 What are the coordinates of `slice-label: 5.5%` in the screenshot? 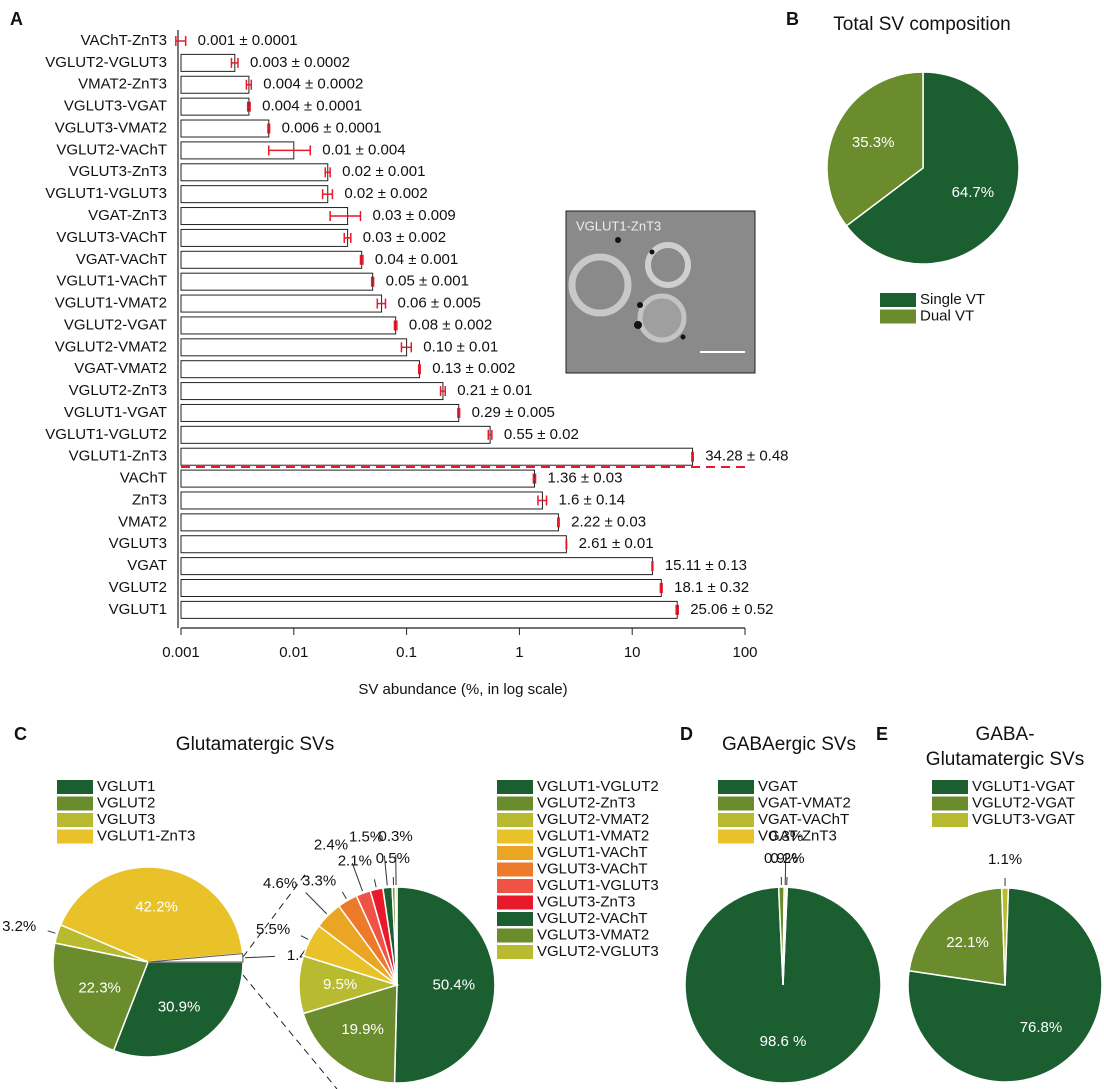 It's located at (273, 929).